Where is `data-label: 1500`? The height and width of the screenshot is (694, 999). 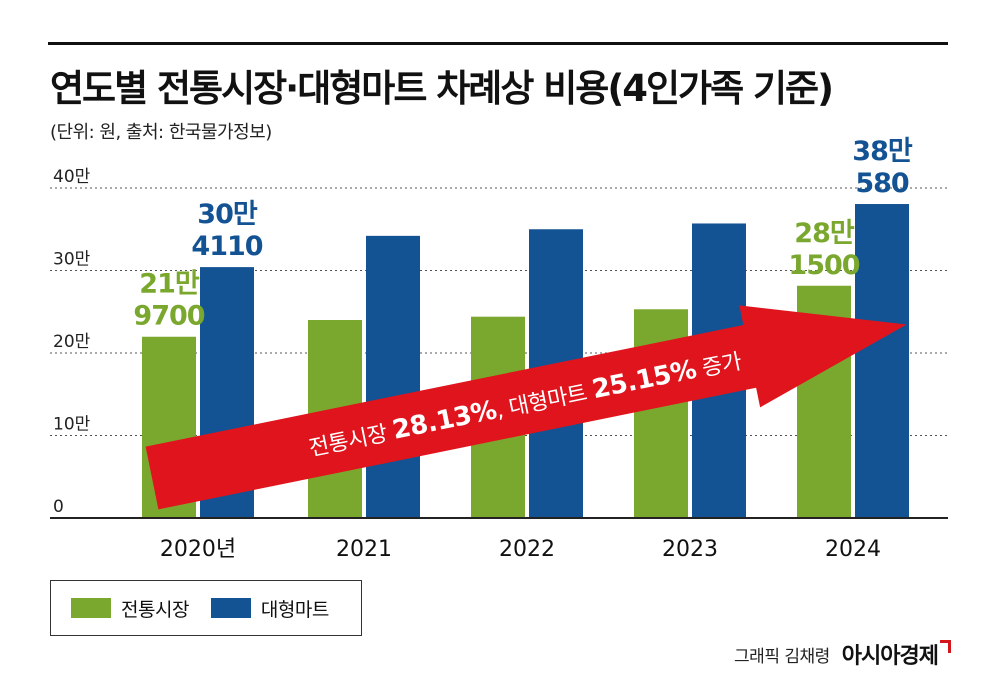
data-label: 1500 is located at coordinates (823, 265).